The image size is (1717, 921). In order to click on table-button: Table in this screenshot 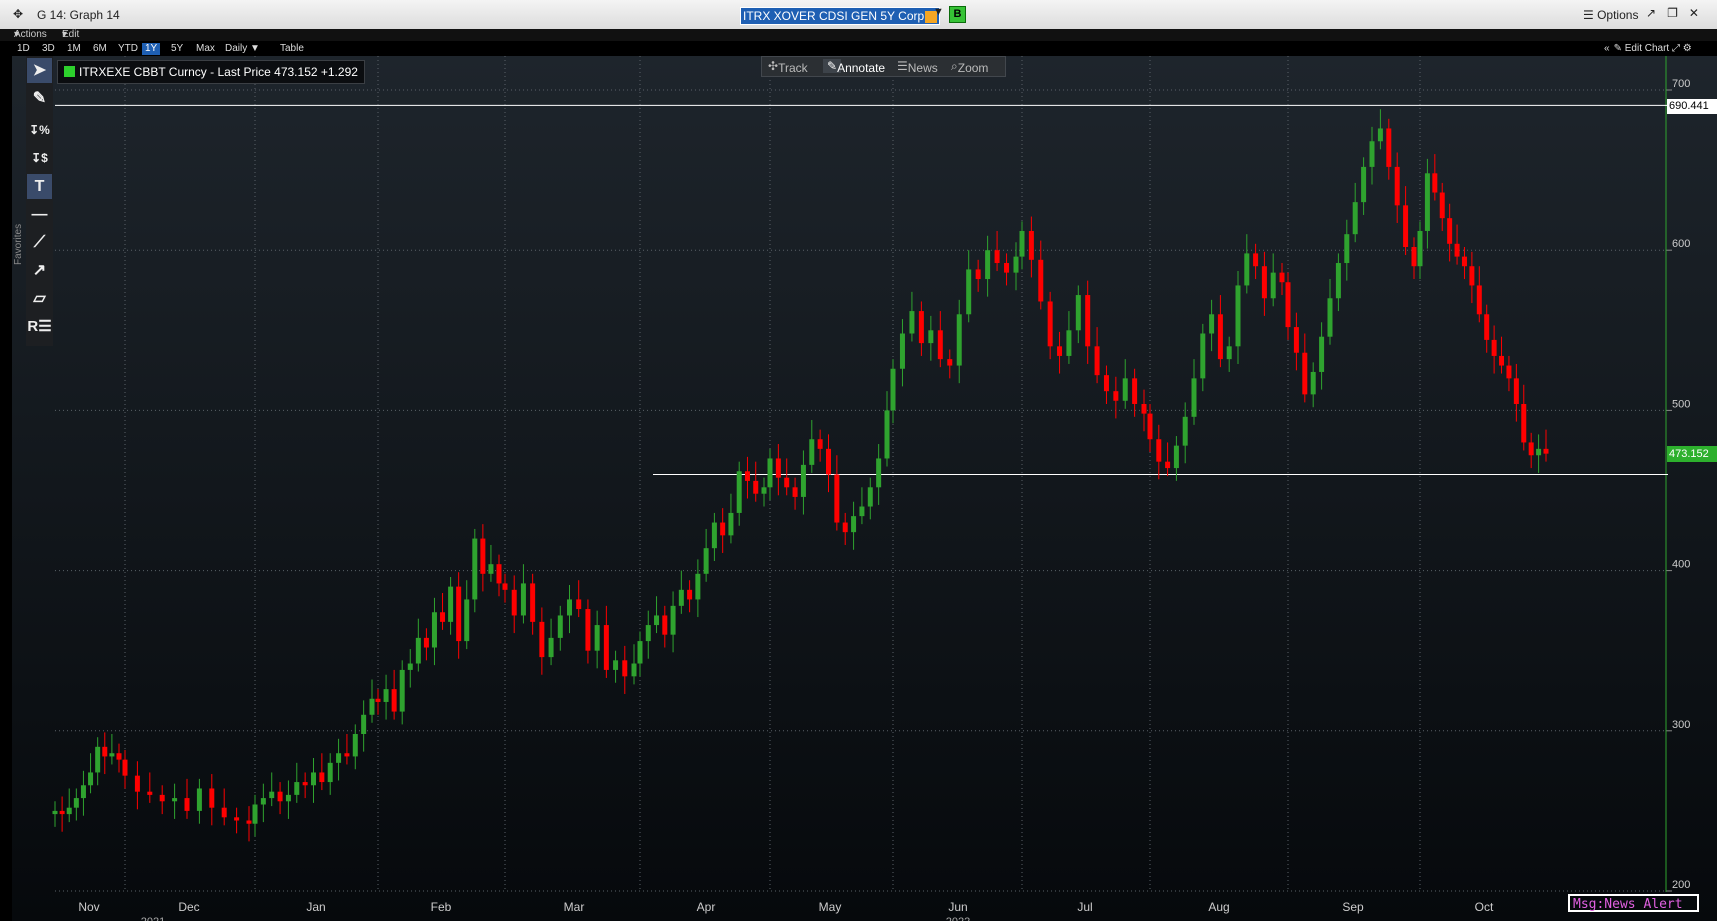, I will do `click(292, 48)`.